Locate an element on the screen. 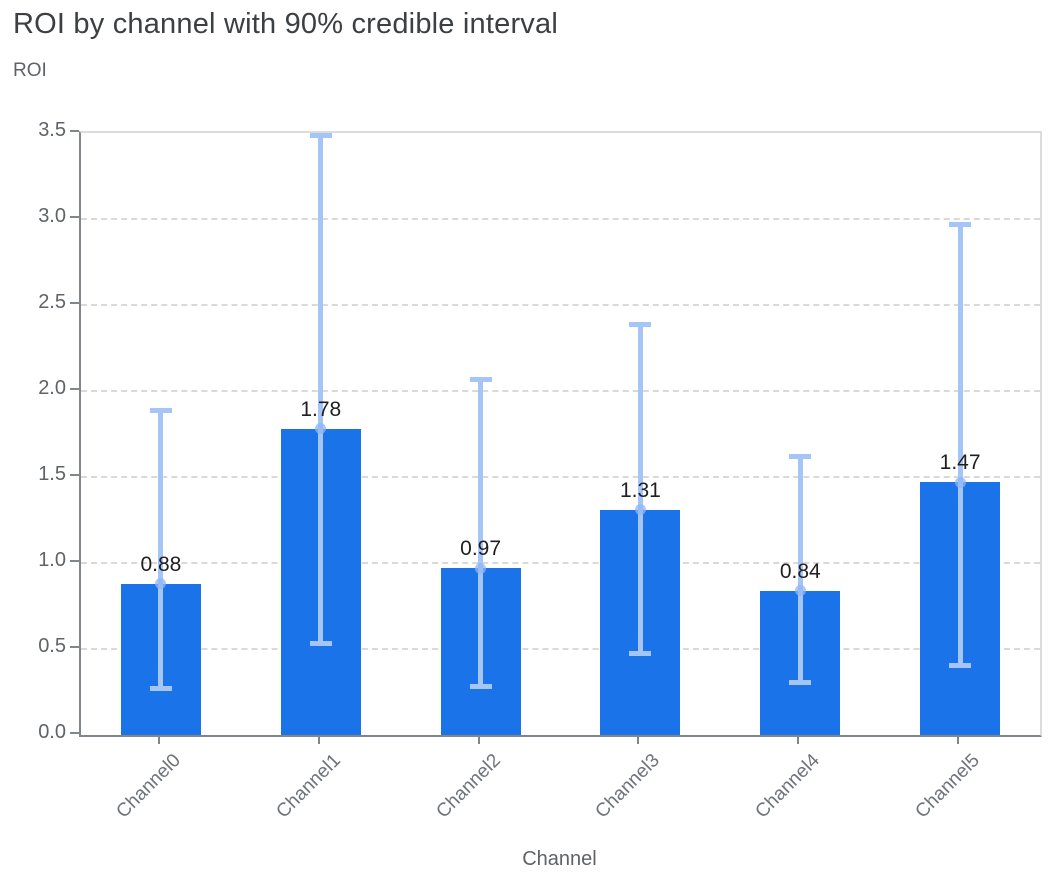  bar-value-label: 1.78 is located at coordinates (321, 409).